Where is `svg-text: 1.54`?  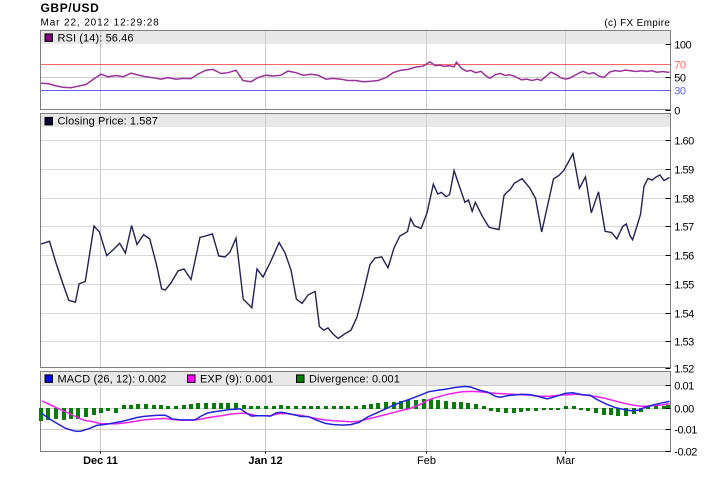 svg-text: 1.54 is located at coordinates (684, 315).